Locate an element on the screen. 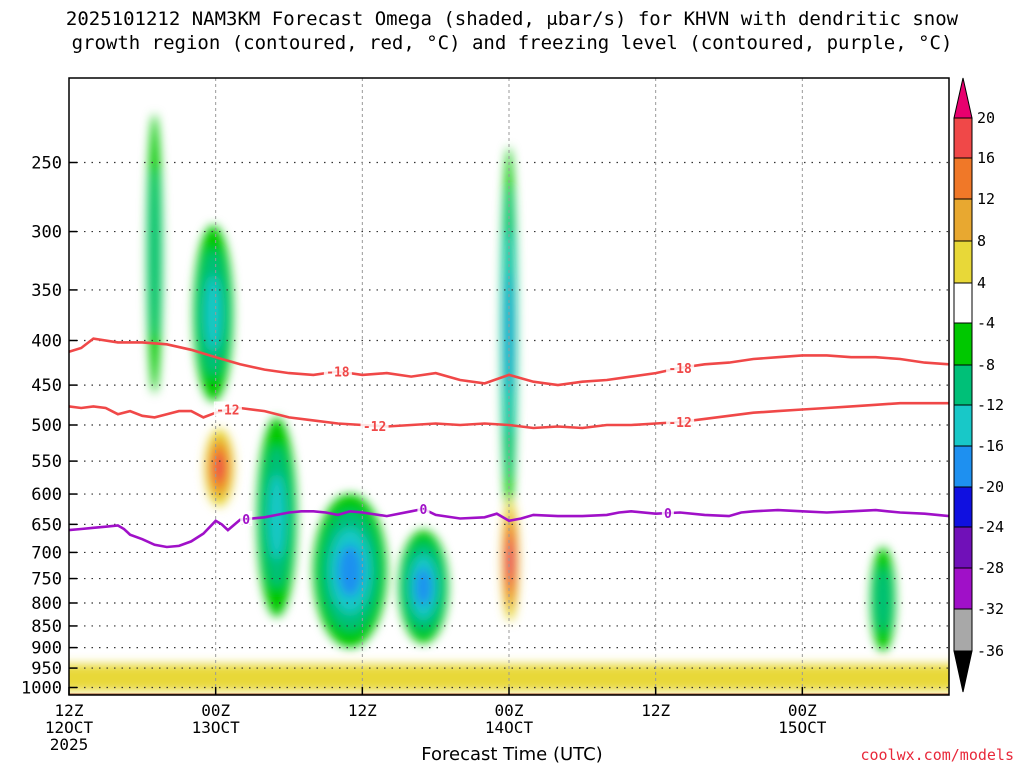 This screenshot has height=768, width=1024. colorbar-top-triangle is located at coordinates (963, 98).